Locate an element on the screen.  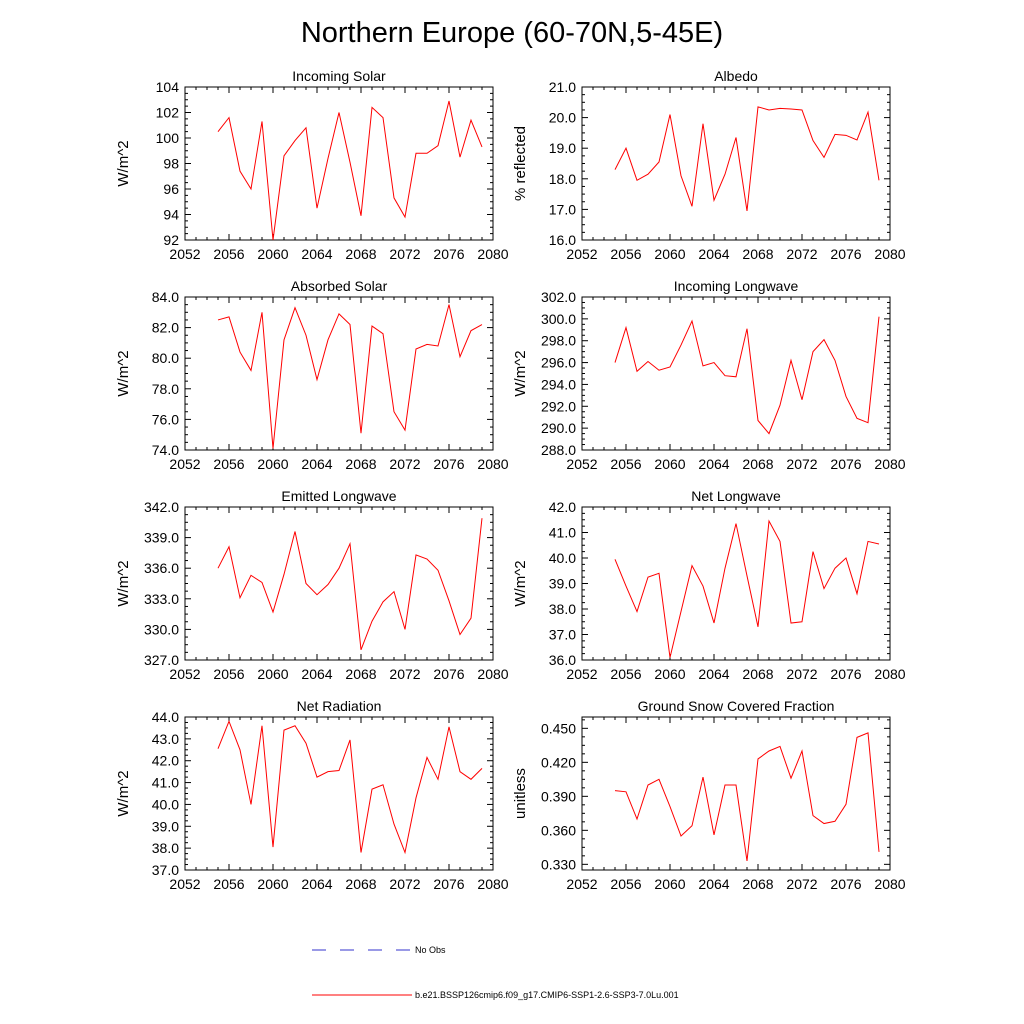
y-tick-label: 43.0 is located at coordinates (165, 739).